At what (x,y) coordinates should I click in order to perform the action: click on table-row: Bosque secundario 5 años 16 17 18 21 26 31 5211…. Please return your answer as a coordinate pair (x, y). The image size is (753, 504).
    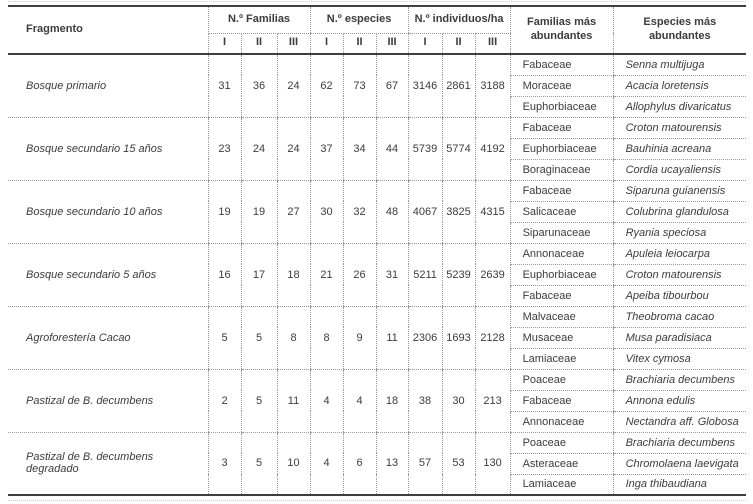
    Looking at the image, I should click on (377, 275).